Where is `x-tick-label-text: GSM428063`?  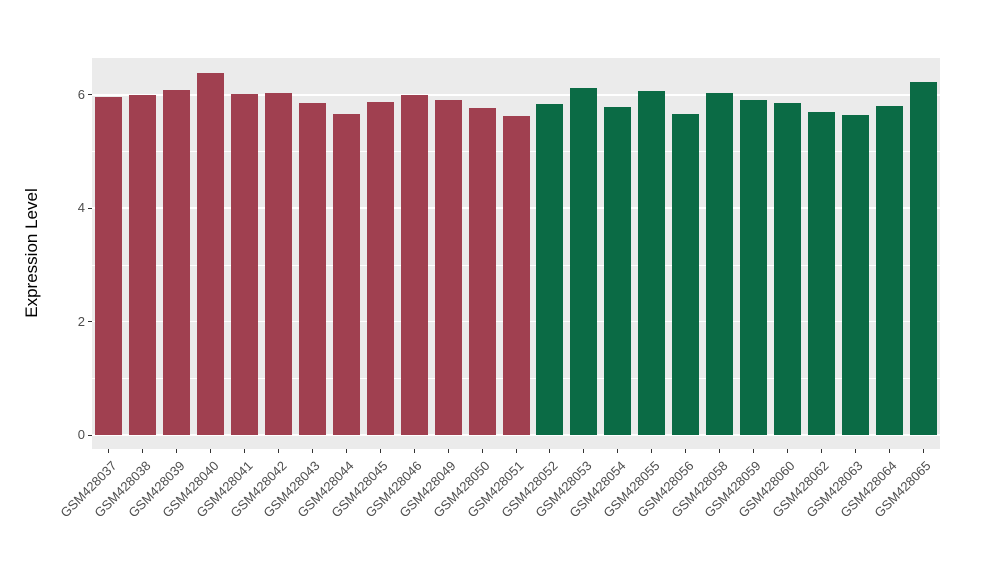
x-tick-label-text: GSM428063 is located at coordinates (834, 489).